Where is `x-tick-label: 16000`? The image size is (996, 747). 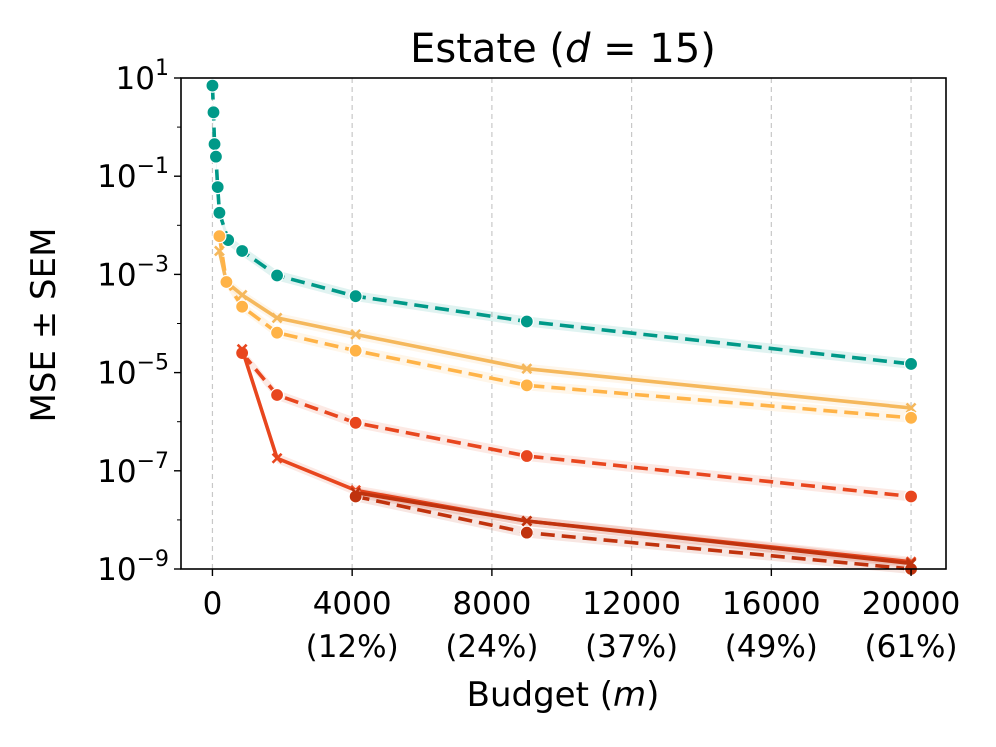
x-tick-label: 16000 is located at coordinates (771, 604).